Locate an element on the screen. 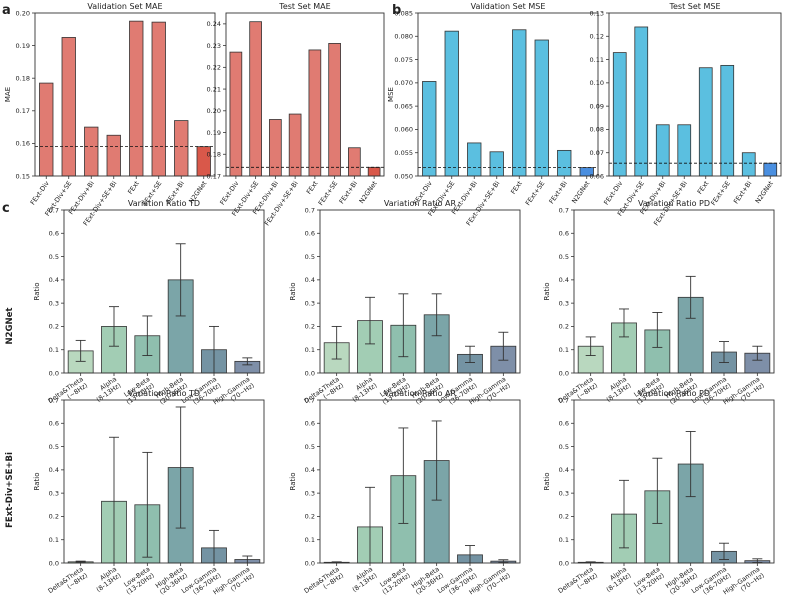 The width and height of the screenshot is (800, 600). y-tick-label: 0.22 is located at coordinates (214, 68).